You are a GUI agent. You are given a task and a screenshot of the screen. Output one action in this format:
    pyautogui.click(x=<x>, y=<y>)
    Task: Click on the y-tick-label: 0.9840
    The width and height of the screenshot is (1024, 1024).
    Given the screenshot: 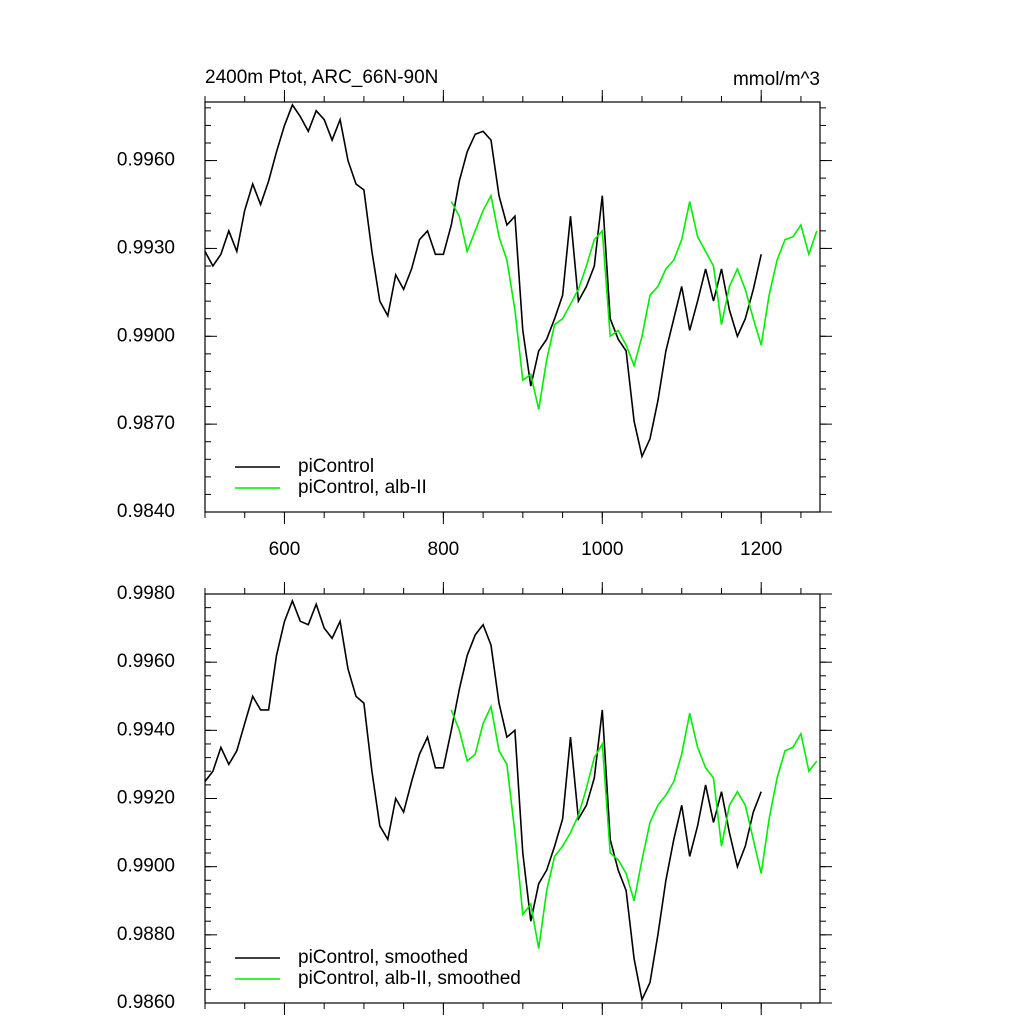 What is the action you would take?
    pyautogui.click(x=146, y=511)
    